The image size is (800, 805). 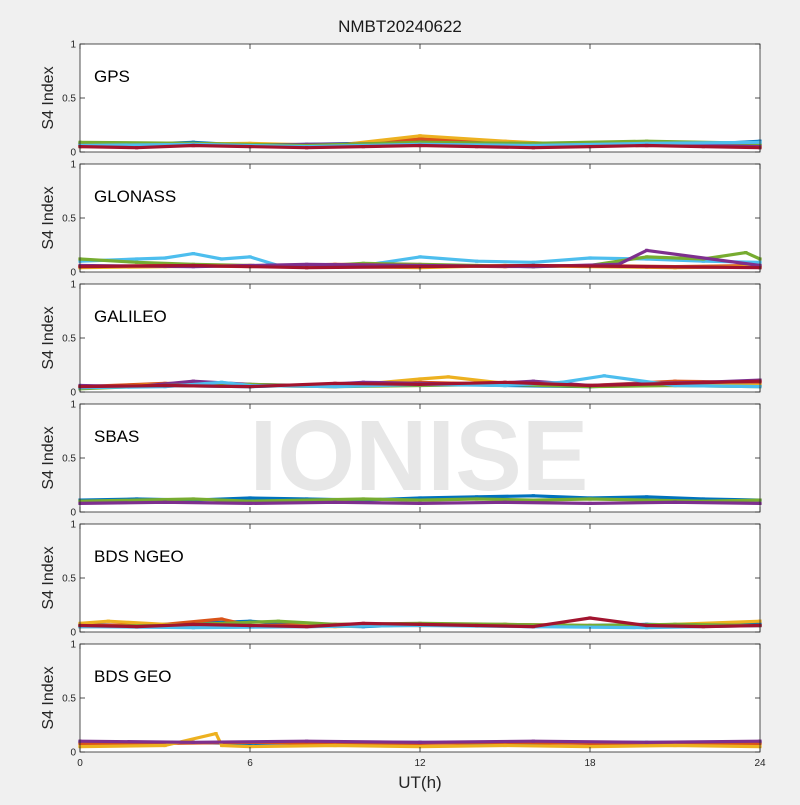 I want to click on x-tick-label: 12, so click(x=420, y=763).